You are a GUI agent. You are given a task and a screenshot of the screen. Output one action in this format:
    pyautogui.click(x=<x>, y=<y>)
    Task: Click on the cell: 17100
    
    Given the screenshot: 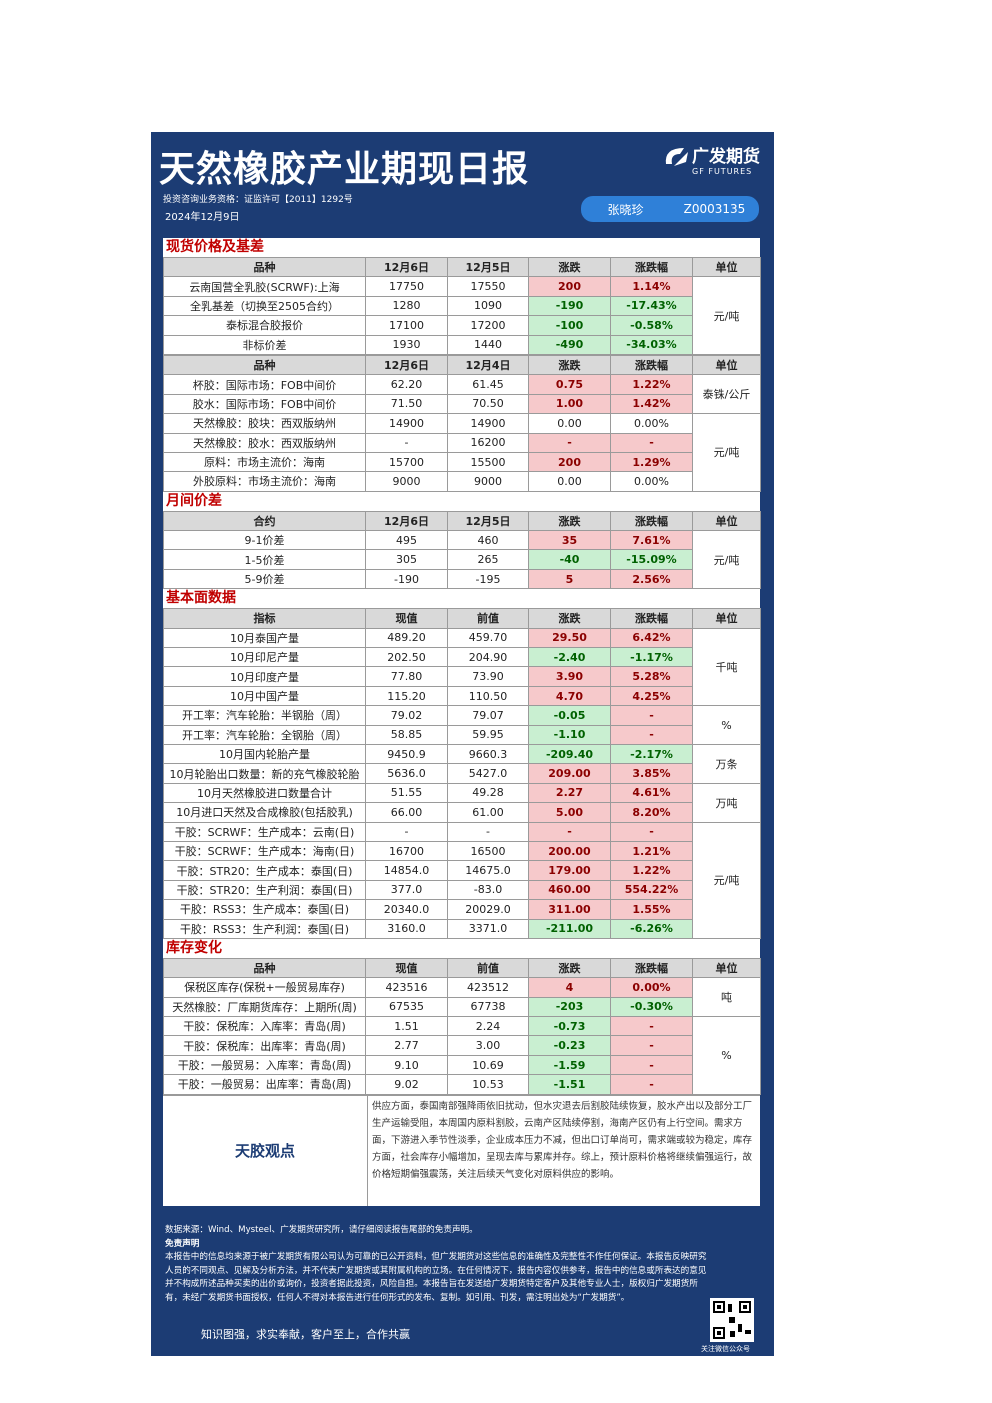 What is the action you would take?
    pyautogui.click(x=406, y=325)
    